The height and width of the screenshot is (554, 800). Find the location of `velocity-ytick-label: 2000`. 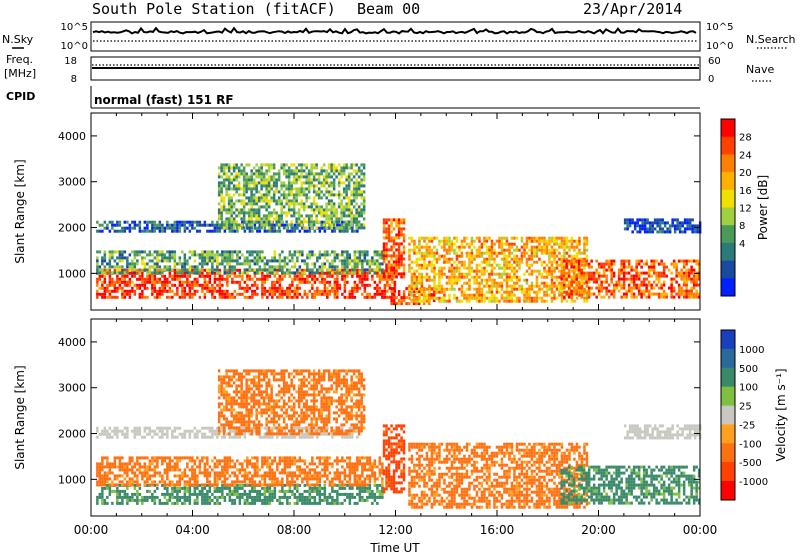

velocity-ytick-label: 2000 is located at coordinates (72, 434).